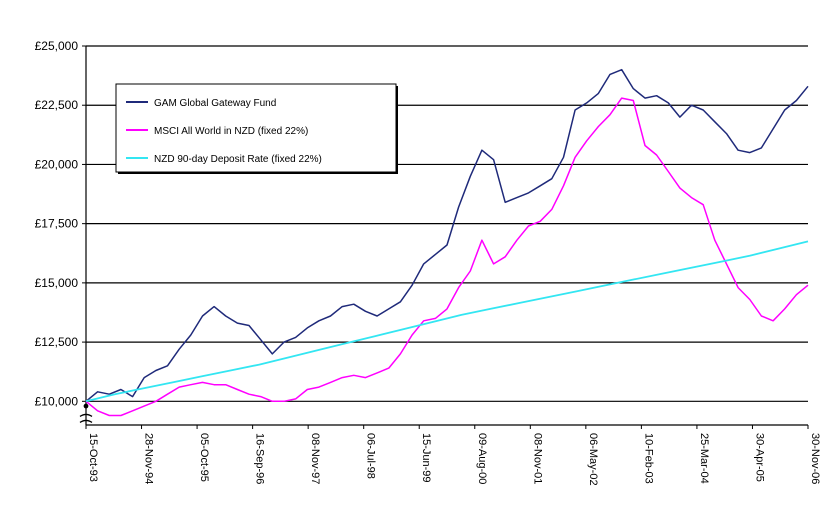 The width and height of the screenshot is (826, 506). What do you see at coordinates (57, 283) in the screenshot?
I see `y-tick-label-2: £15,000` at bounding box center [57, 283].